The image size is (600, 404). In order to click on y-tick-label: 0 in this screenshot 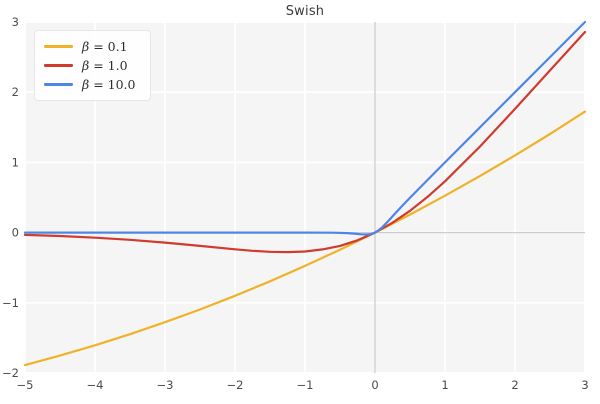, I will do `click(15, 233)`.